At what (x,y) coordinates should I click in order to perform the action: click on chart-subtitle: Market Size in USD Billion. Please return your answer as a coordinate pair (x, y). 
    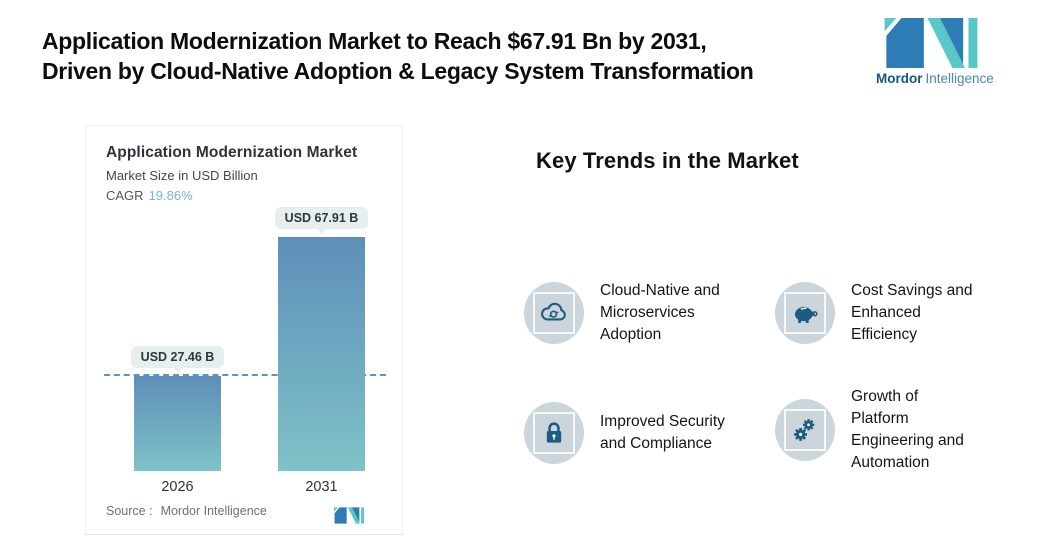
    Looking at the image, I should click on (182, 175).